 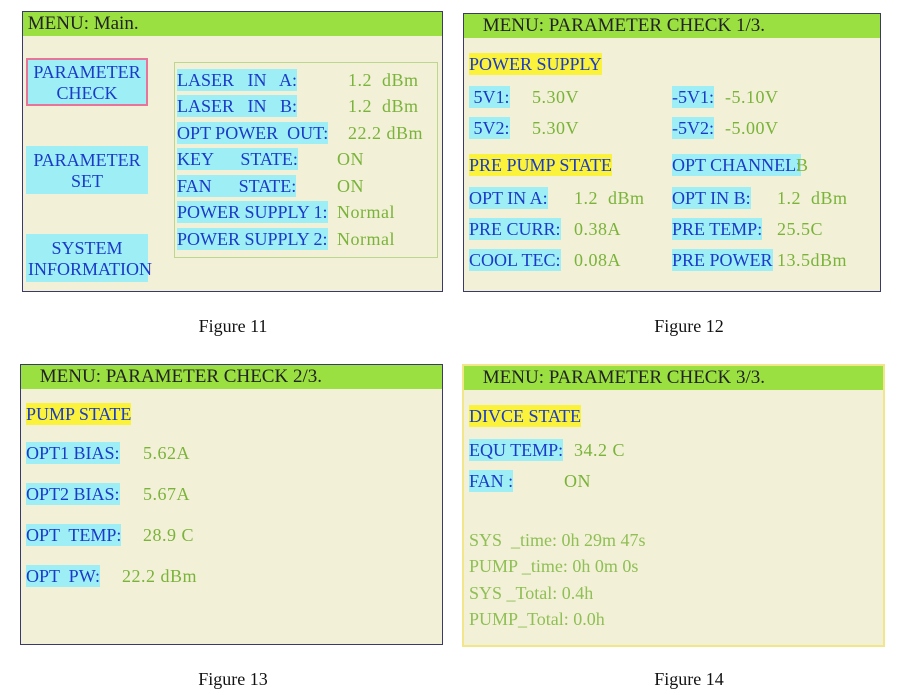 I want to click on opt-pw-label: OPT PW:, so click(x=63, y=576).